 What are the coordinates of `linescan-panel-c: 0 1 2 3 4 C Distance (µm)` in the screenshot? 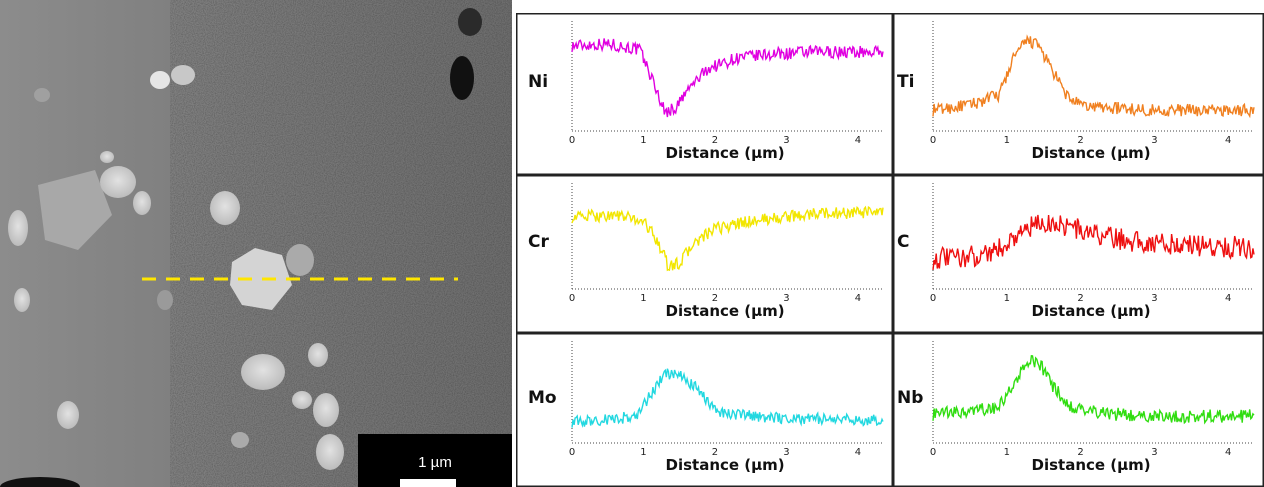 It's located at (1078, 254).